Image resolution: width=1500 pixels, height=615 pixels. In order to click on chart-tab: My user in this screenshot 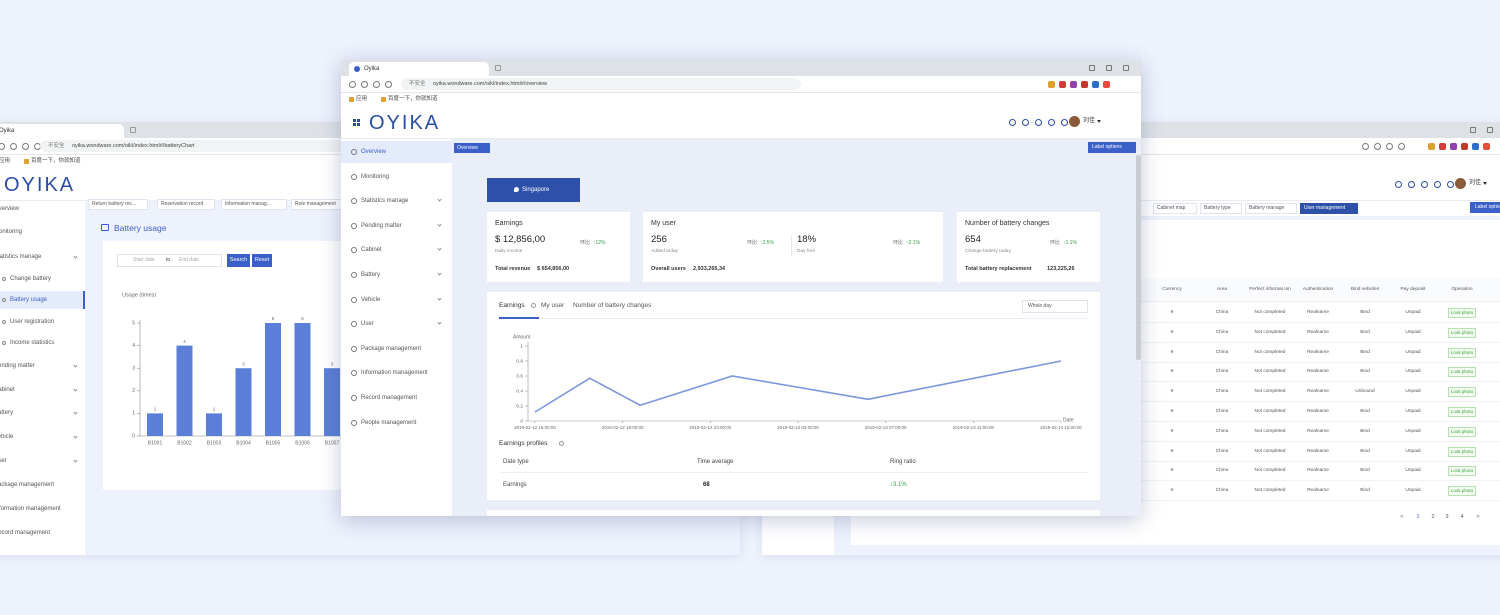, I will do `click(553, 305)`.